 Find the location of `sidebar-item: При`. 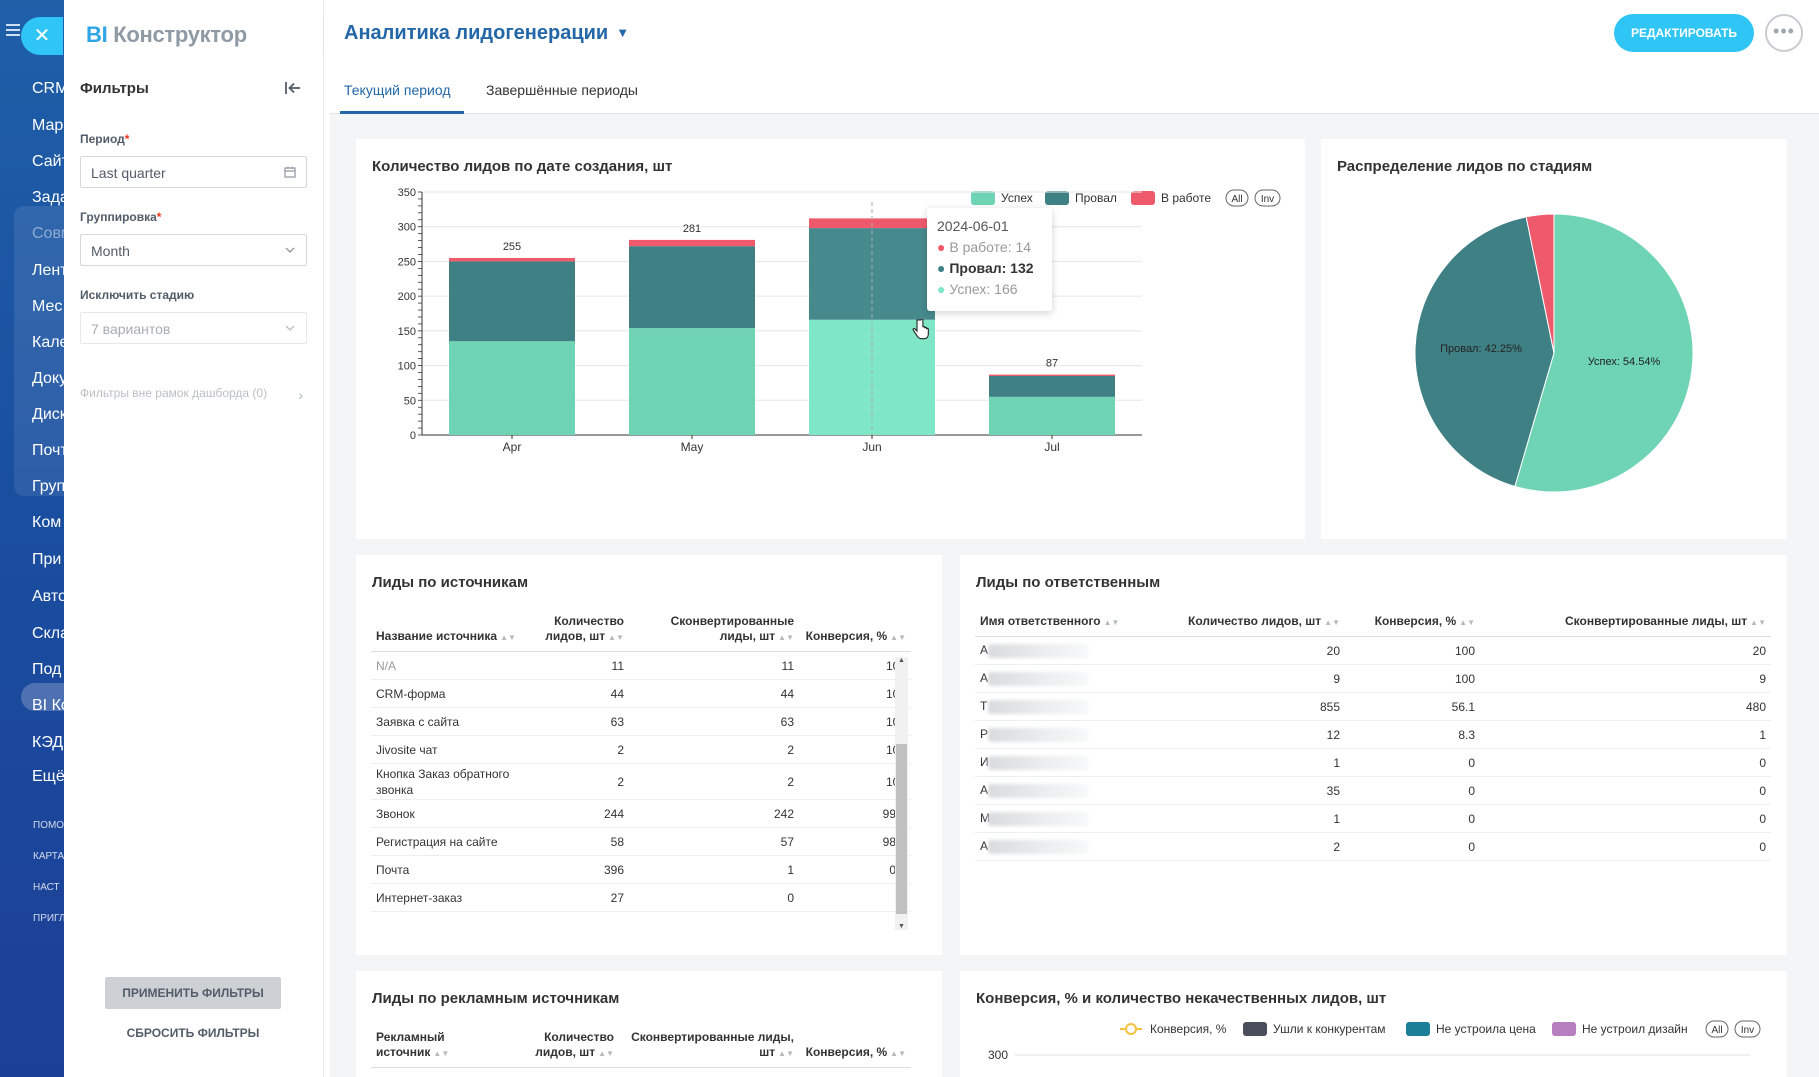

sidebar-item: При is located at coordinates (47, 559).